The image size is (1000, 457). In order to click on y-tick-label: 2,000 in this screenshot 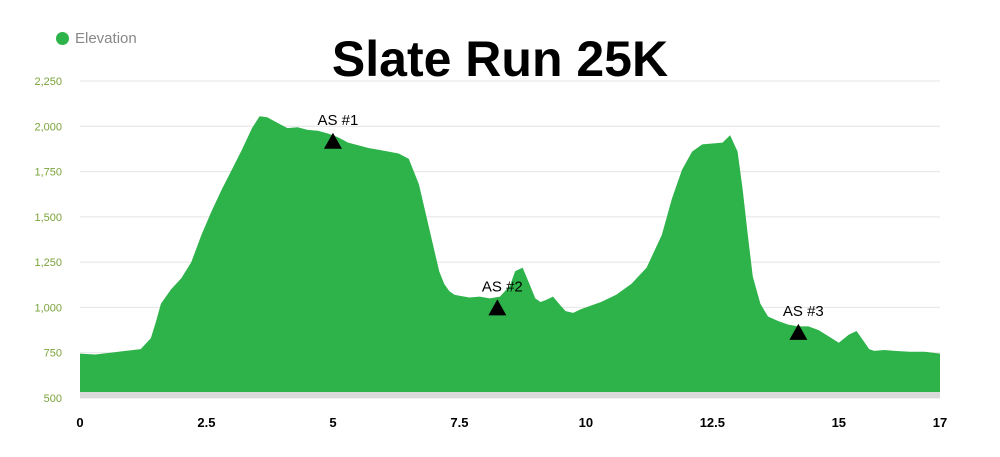, I will do `click(48, 127)`.